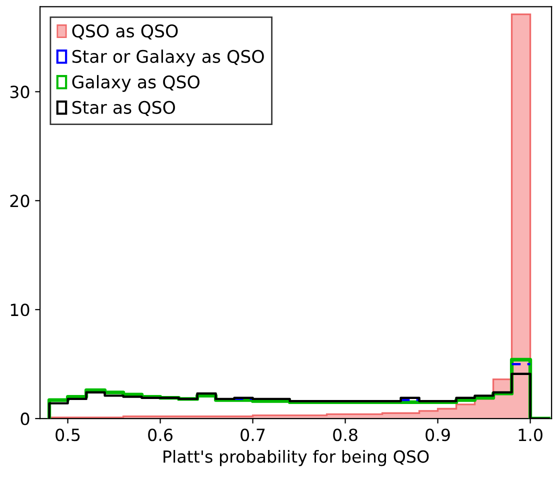 The width and height of the screenshot is (556, 480). I want to click on x-tick-label: 0.5, so click(68, 435).